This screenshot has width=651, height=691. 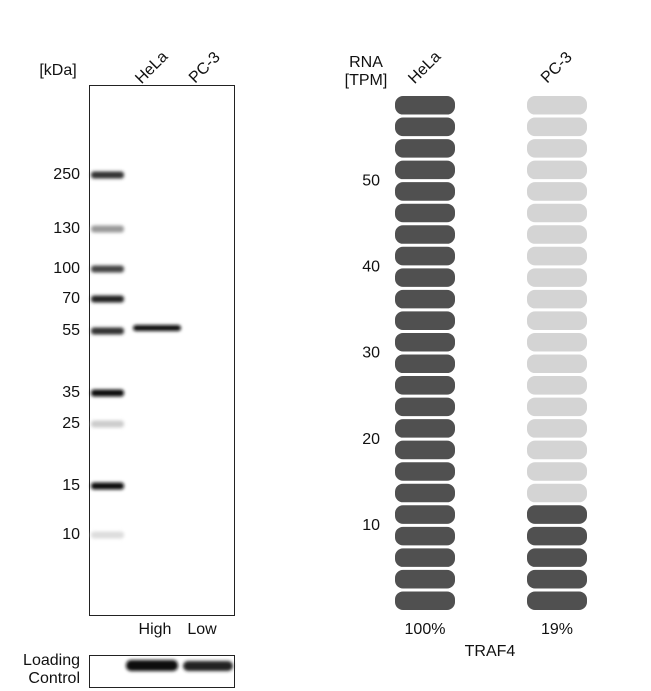 What do you see at coordinates (51, 660) in the screenshot?
I see `loading-label: Loading` at bounding box center [51, 660].